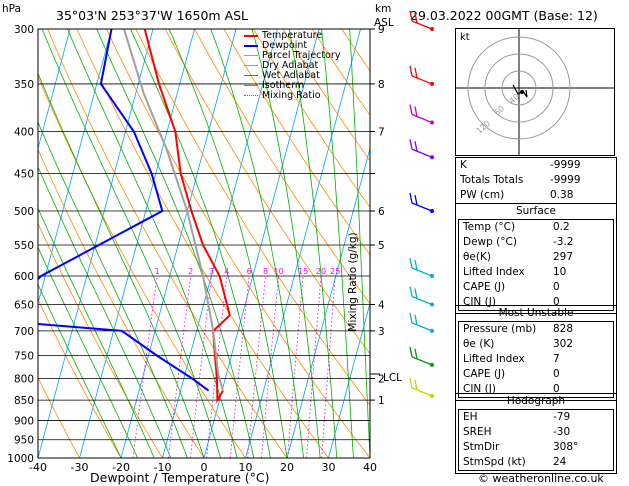  Describe the element at coordinates (335, 271) in the screenshot. I see `mixing-ratio-label: 25` at that location.